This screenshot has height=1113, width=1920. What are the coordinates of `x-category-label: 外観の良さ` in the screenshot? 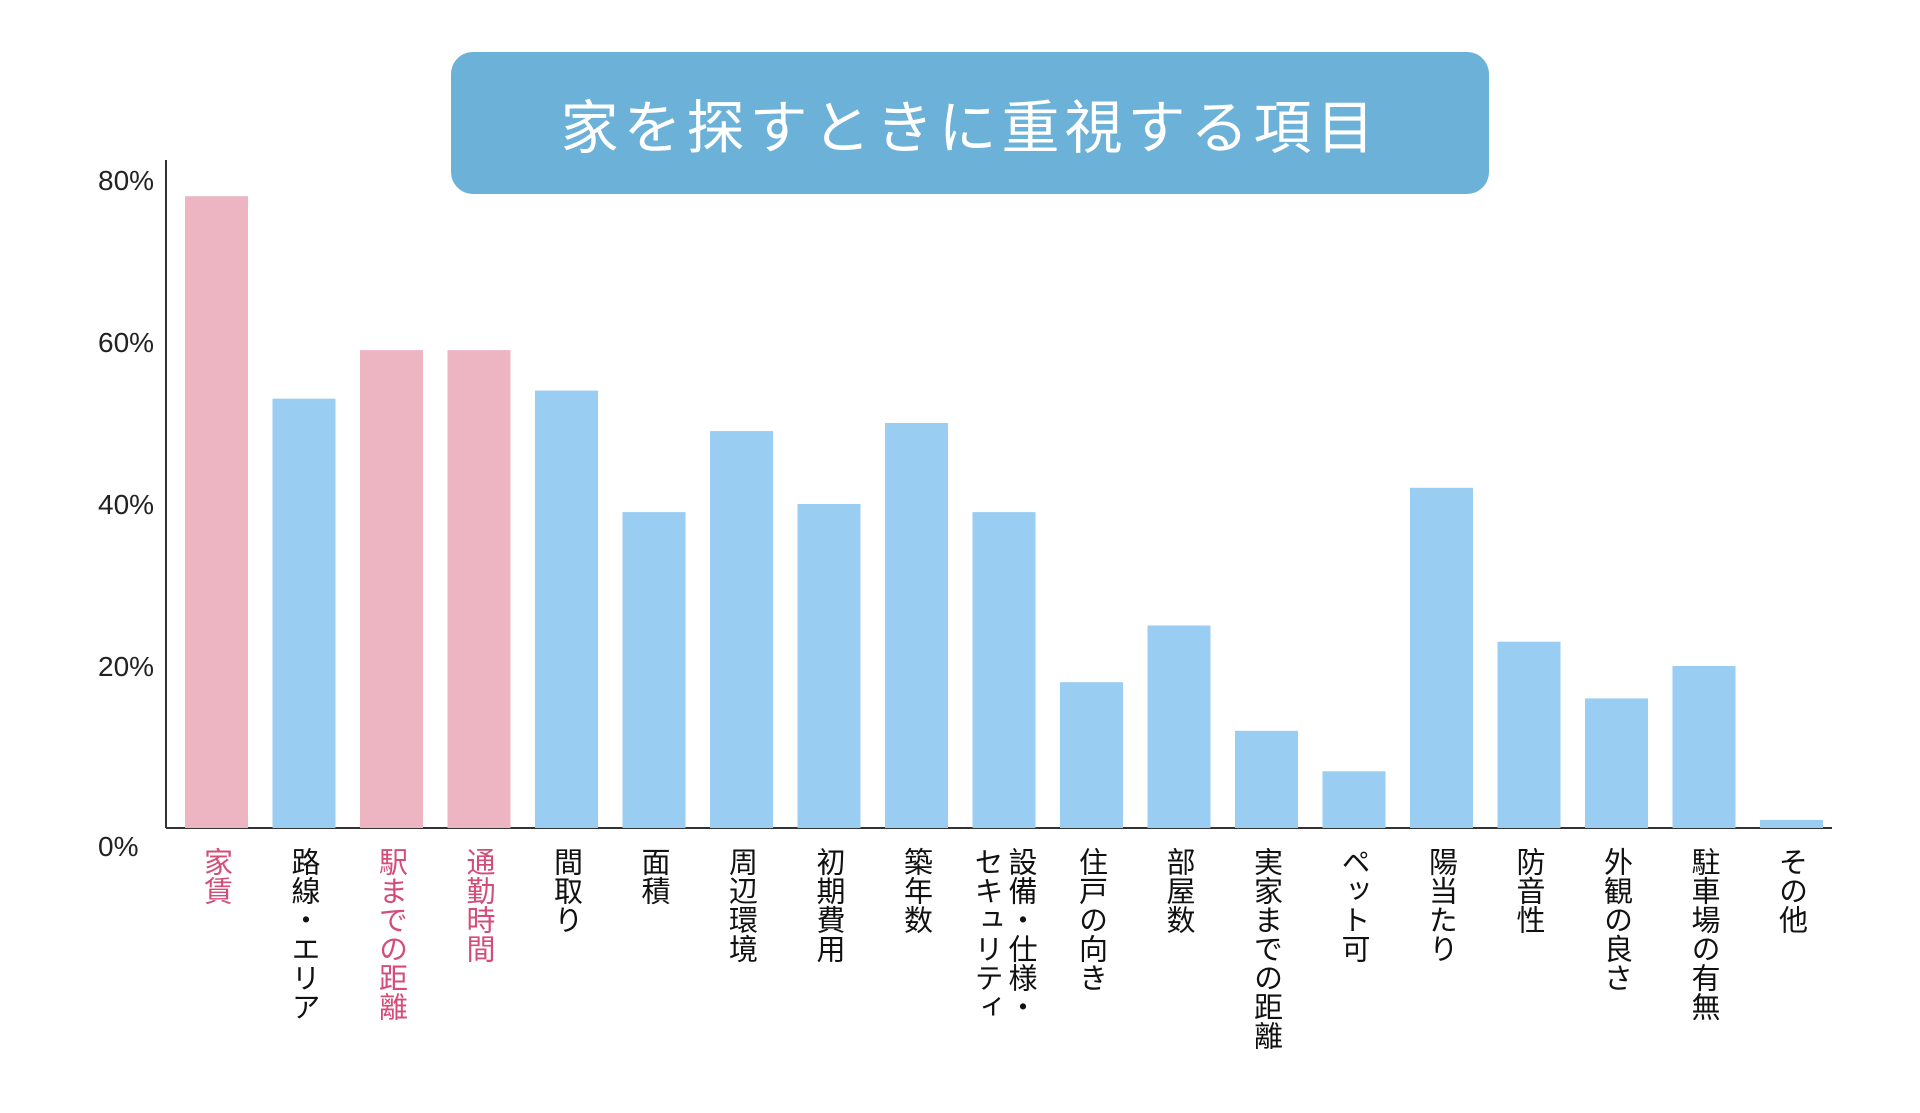 It's located at (1617, 919).